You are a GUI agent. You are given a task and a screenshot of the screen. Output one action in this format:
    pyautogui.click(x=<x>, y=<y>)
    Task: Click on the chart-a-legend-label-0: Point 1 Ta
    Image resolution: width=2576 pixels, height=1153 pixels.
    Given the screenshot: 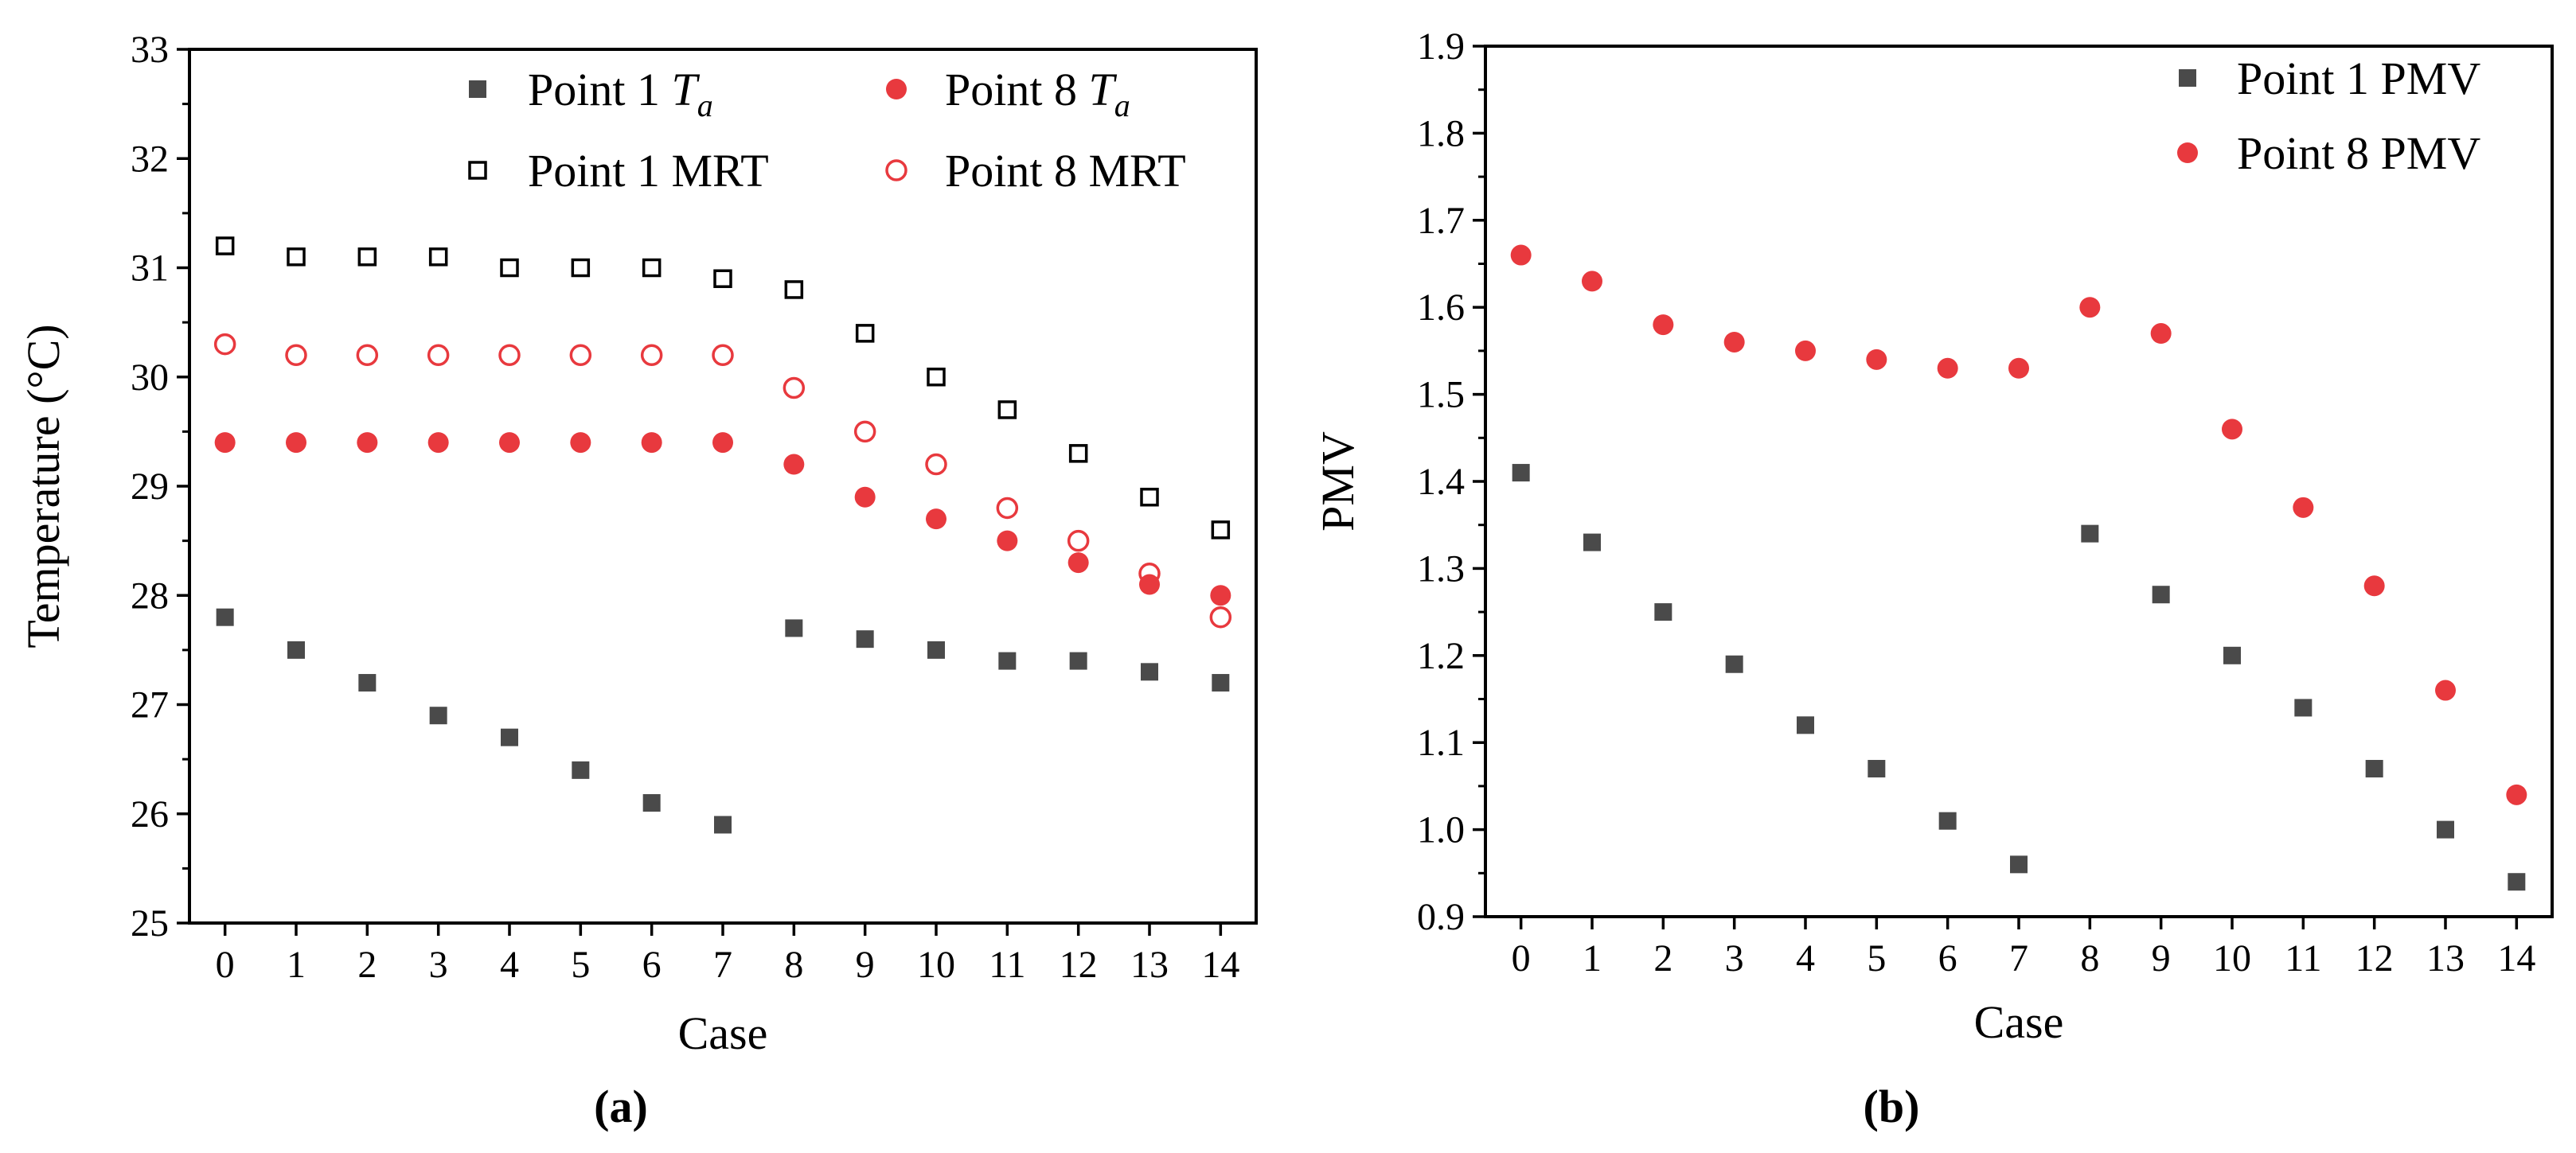 What is the action you would take?
    pyautogui.click(x=620, y=93)
    